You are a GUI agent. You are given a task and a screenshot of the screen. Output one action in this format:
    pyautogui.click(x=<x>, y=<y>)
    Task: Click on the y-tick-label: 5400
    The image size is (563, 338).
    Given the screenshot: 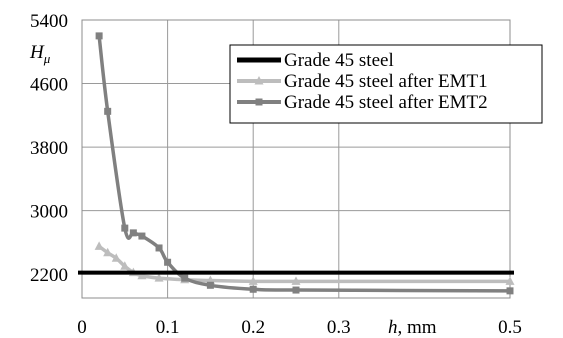 What is the action you would take?
    pyautogui.click(x=49, y=21)
    